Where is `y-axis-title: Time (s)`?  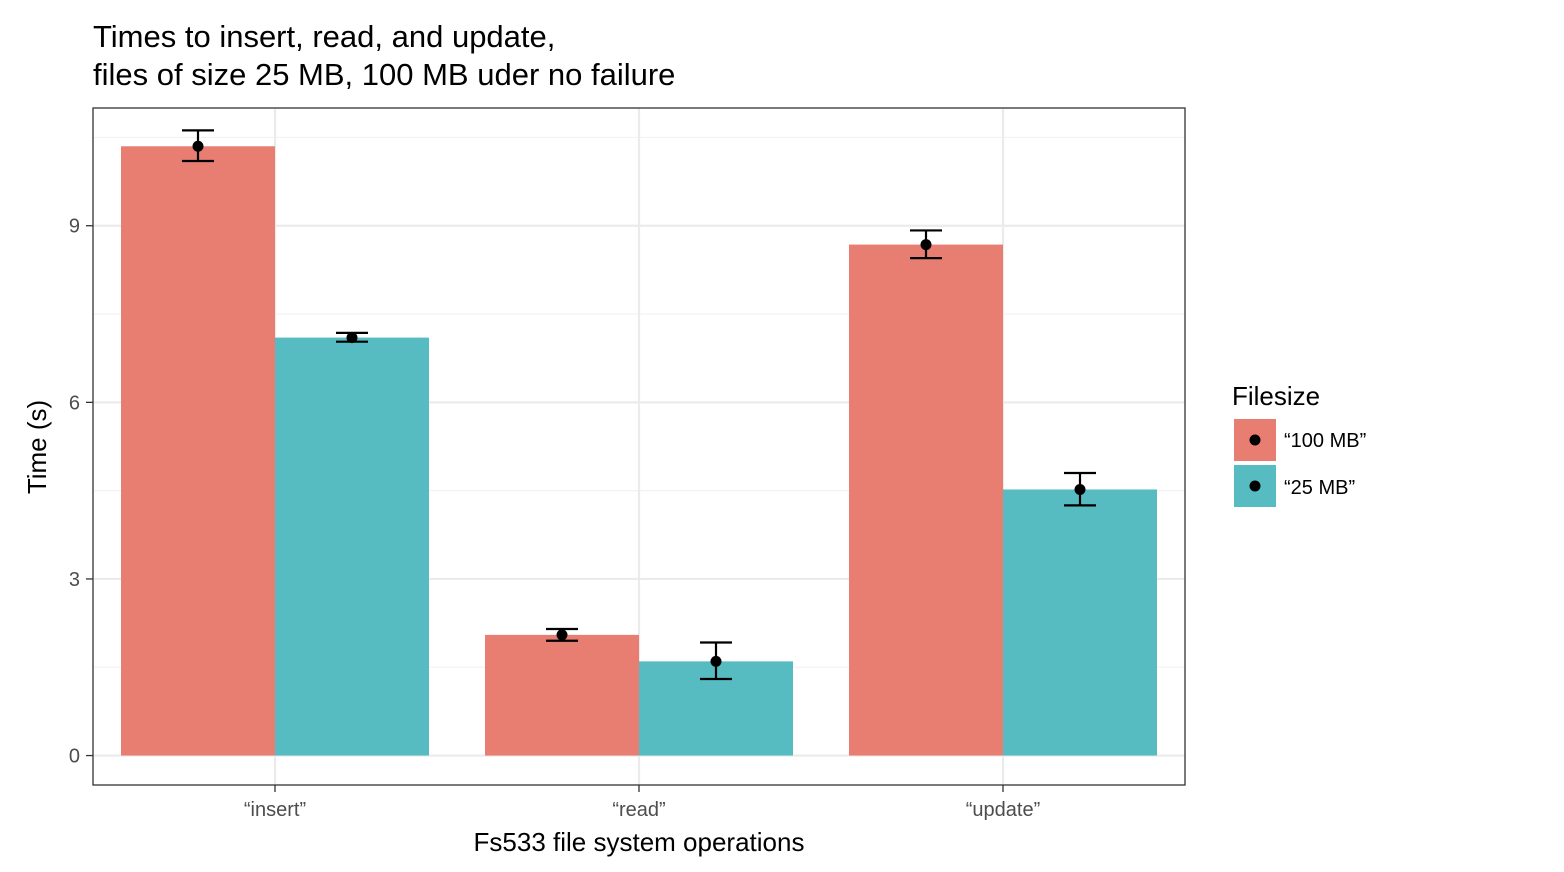 y-axis-title: Time (s) is located at coordinates (37, 447).